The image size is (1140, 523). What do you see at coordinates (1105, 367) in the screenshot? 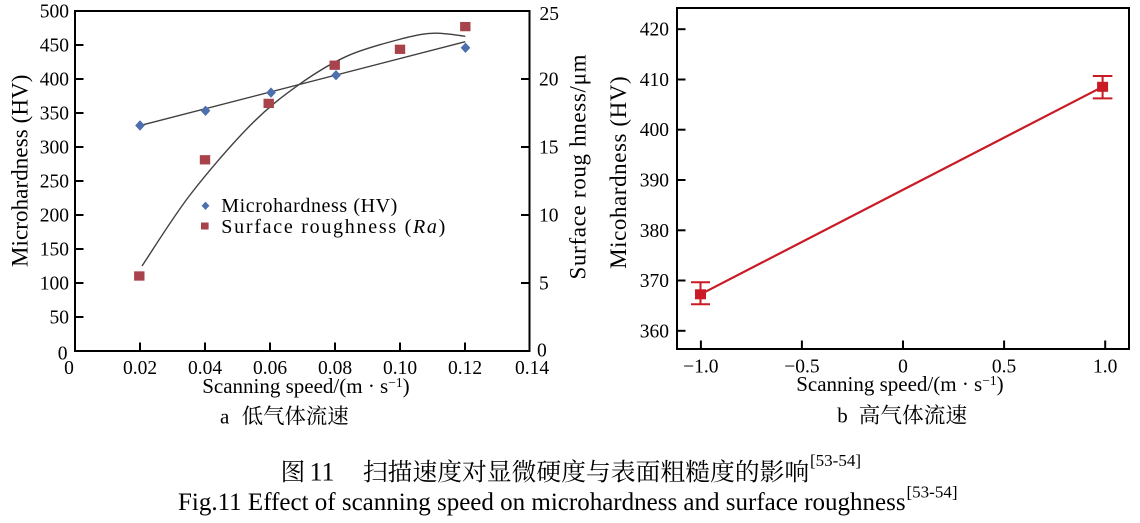
I see `svg-text: 1.0` at bounding box center [1105, 367].